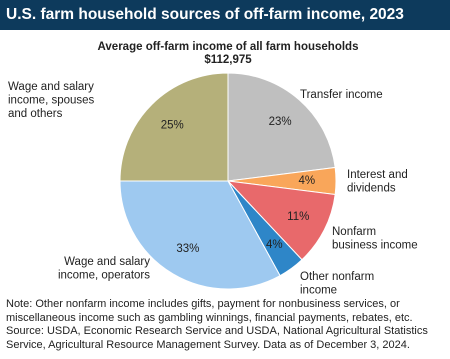  Describe the element at coordinates (280, 122) in the screenshot. I see `data-label: 23%` at that location.